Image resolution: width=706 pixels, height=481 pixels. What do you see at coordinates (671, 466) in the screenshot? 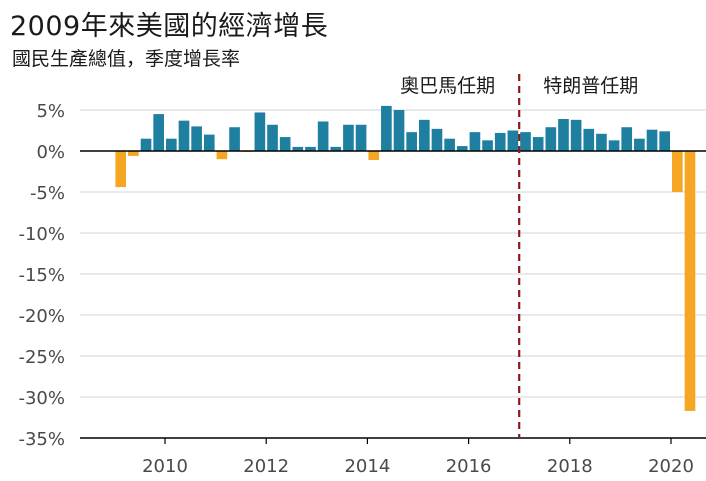
I see `x-tick-label: 2020` at bounding box center [671, 466].